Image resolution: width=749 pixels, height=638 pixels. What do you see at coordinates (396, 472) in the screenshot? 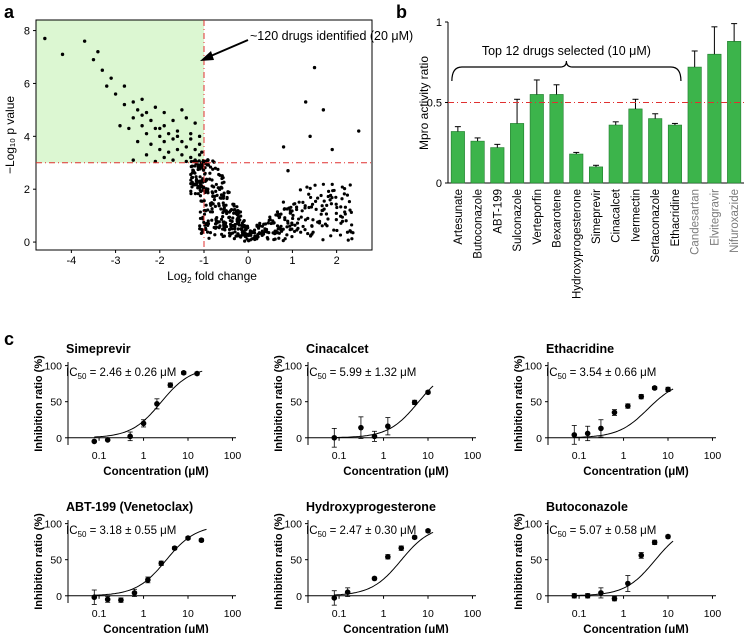
I see `x-axis-label: Concentration (μM)` at bounding box center [396, 472].